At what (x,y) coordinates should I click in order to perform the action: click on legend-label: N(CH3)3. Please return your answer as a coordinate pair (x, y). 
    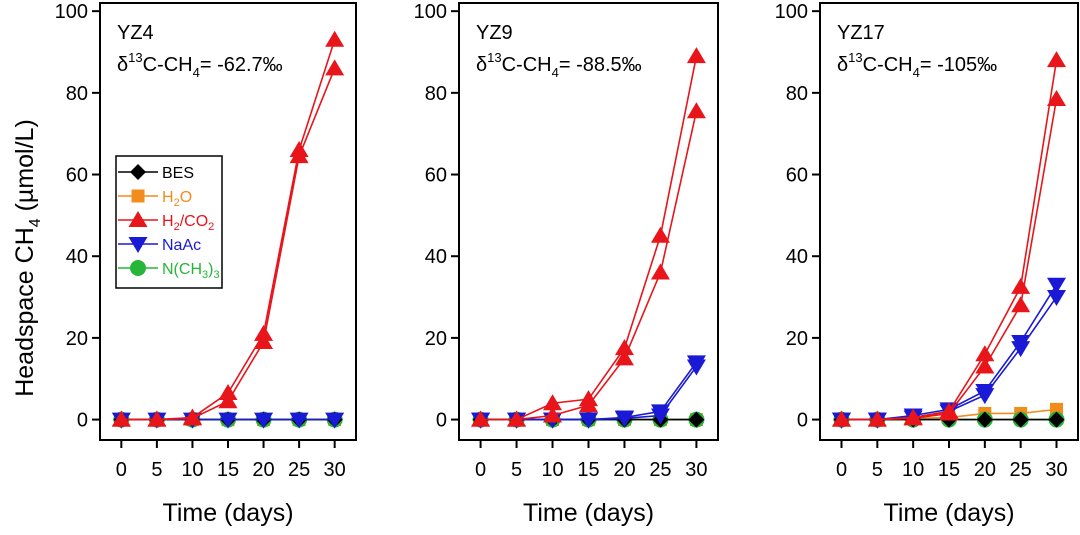
    Looking at the image, I should click on (191, 271).